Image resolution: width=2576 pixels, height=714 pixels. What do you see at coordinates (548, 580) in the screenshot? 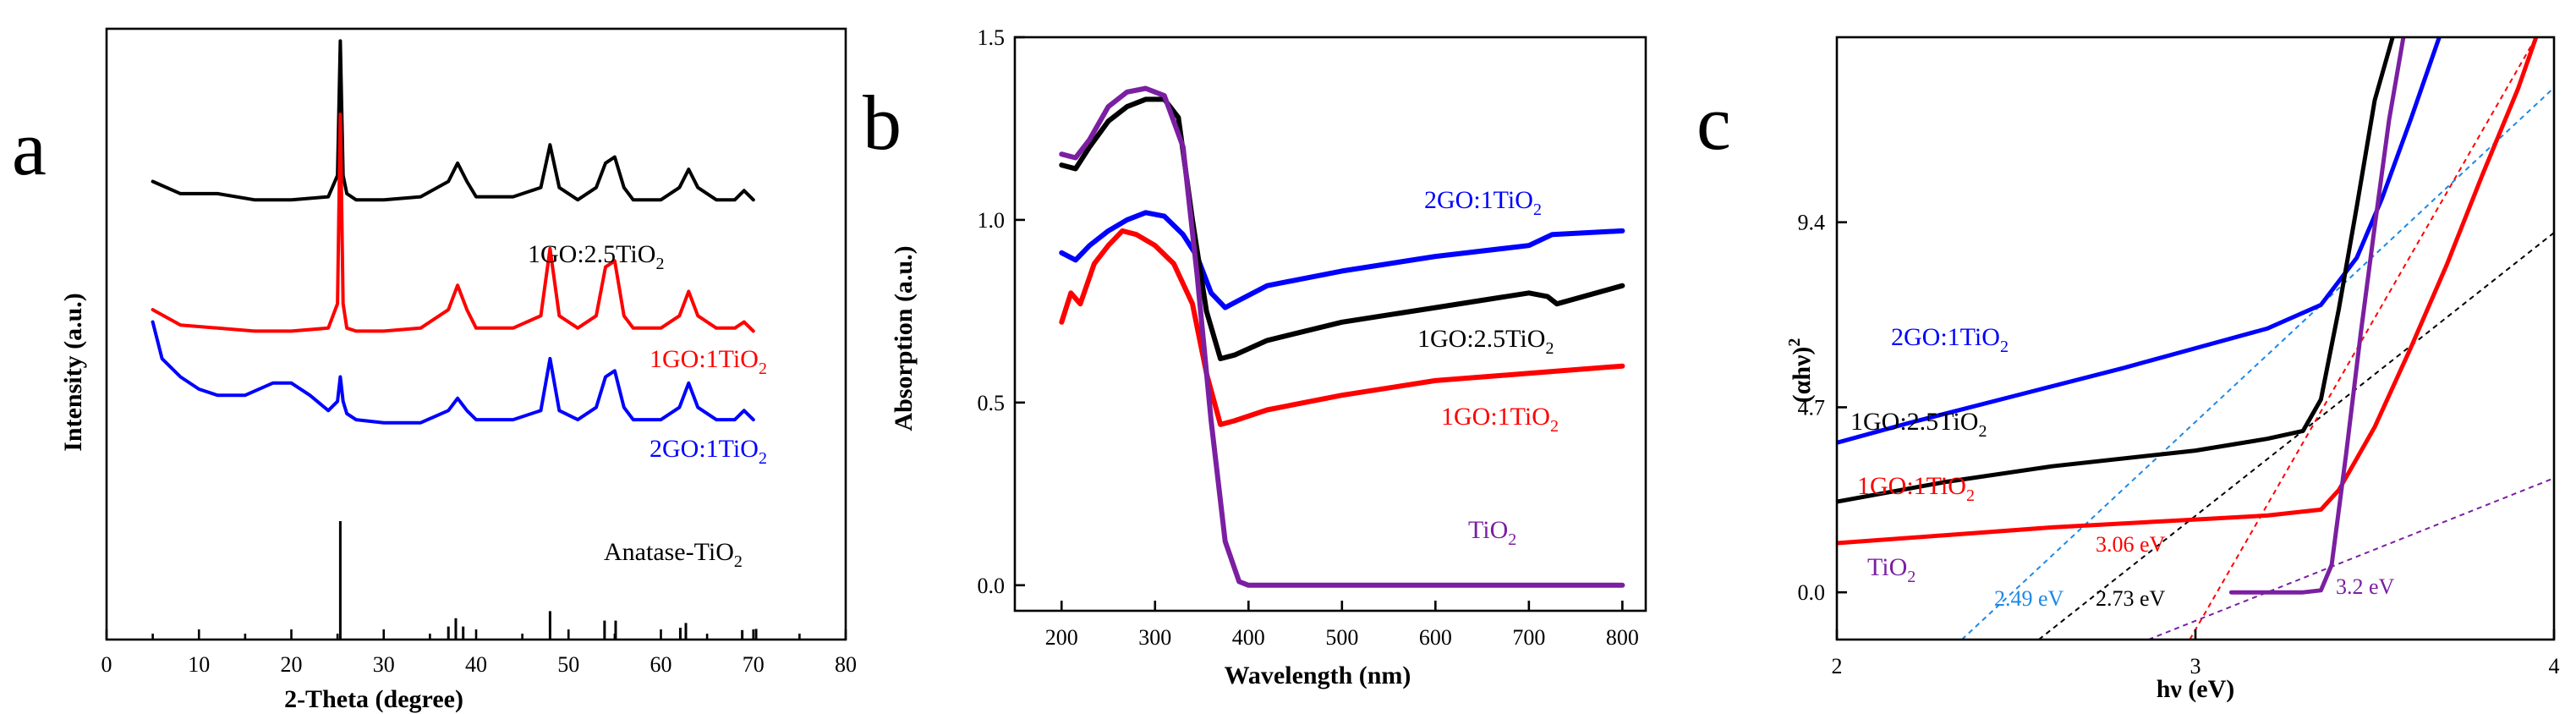
I see `panel-a-reference-sticks` at bounding box center [548, 580].